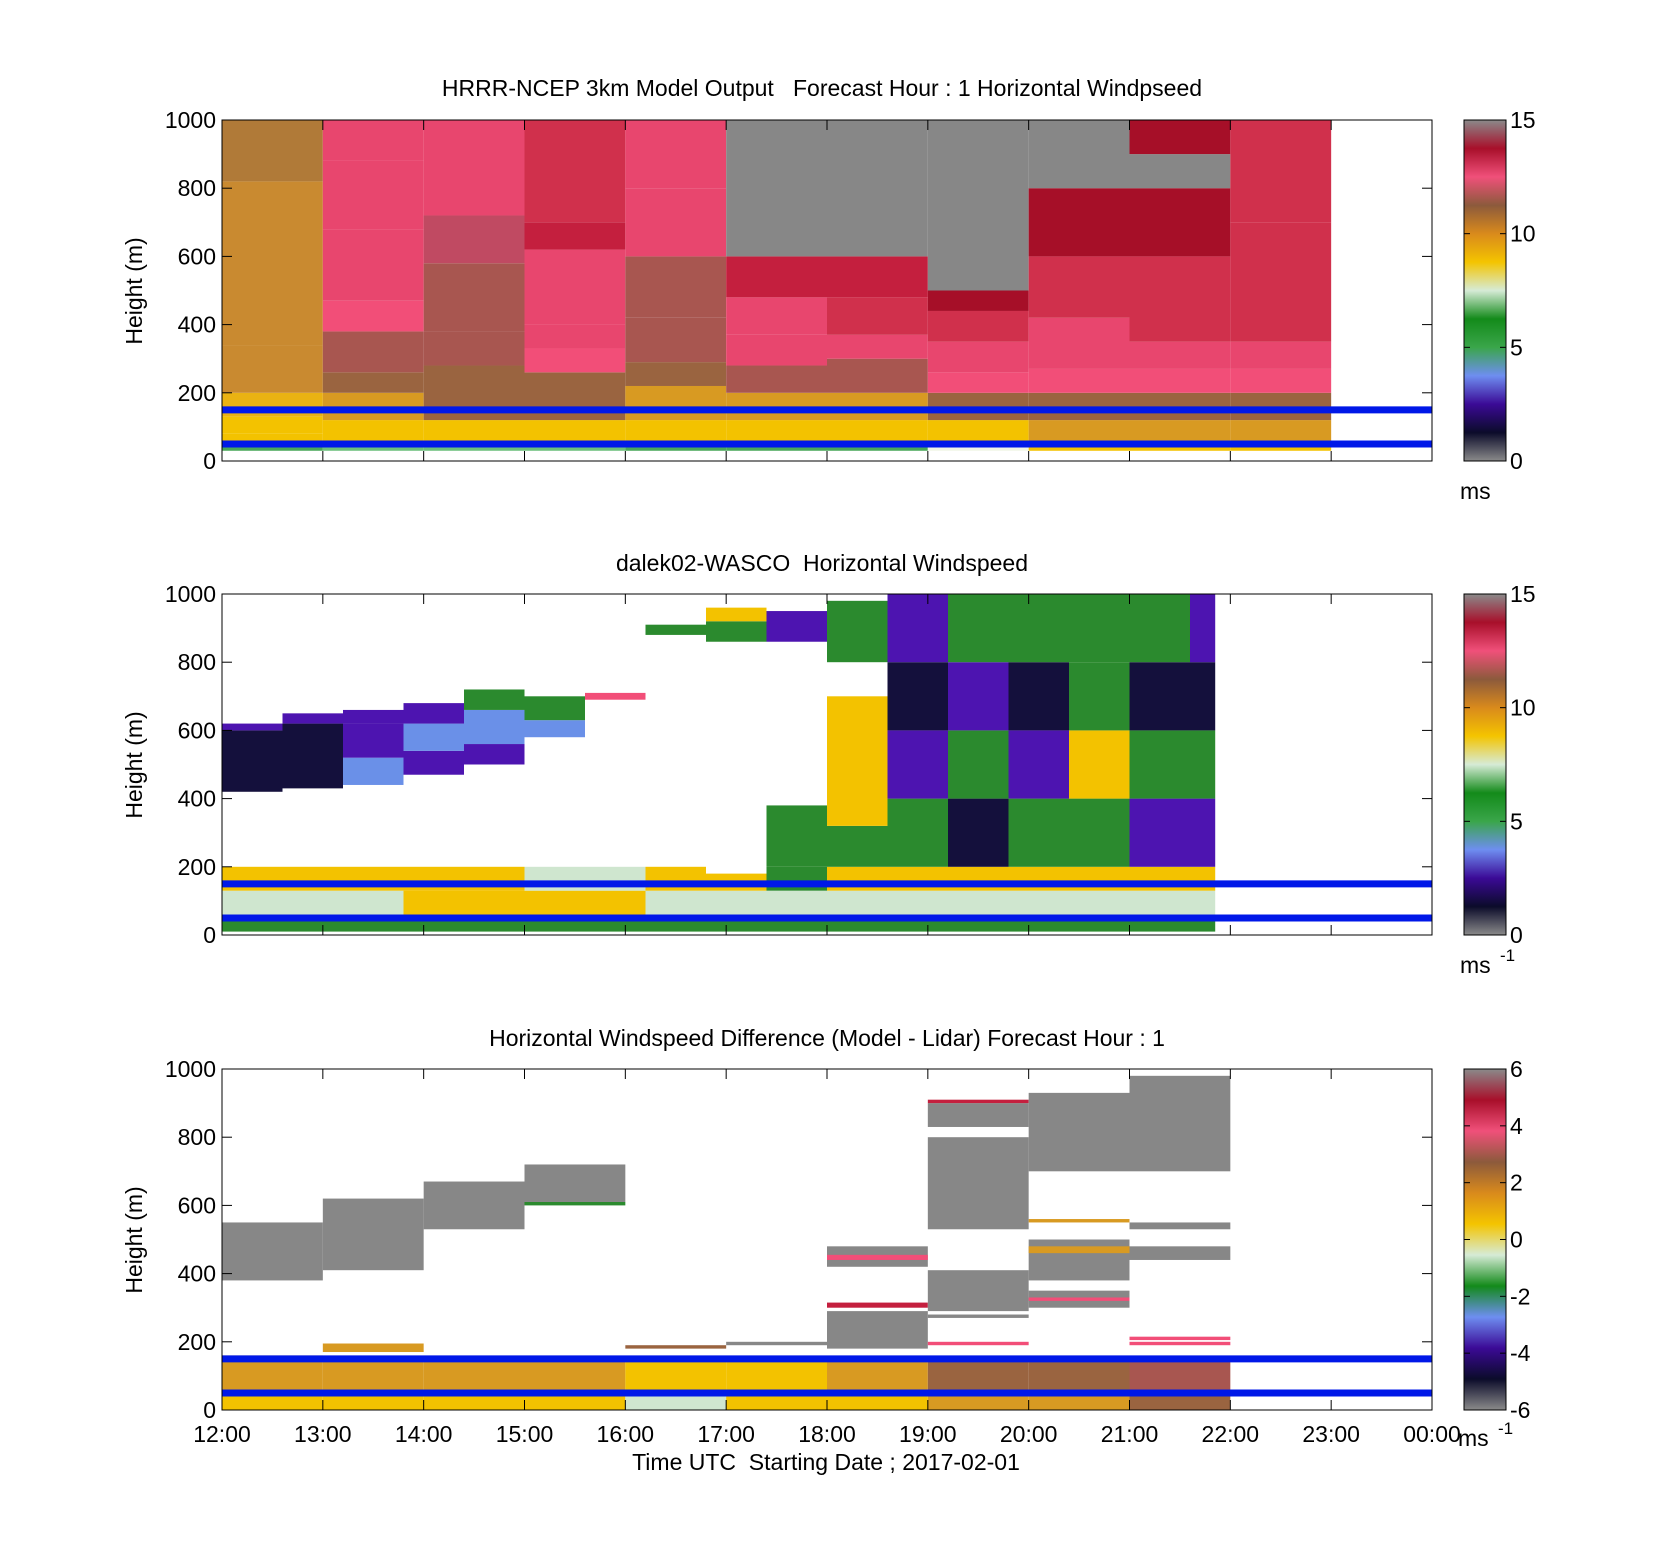 The image size is (1680, 1561). What do you see at coordinates (777, 285) in the screenshot?
I see `model-heatmap-cells` at bounding box center [777, 285].